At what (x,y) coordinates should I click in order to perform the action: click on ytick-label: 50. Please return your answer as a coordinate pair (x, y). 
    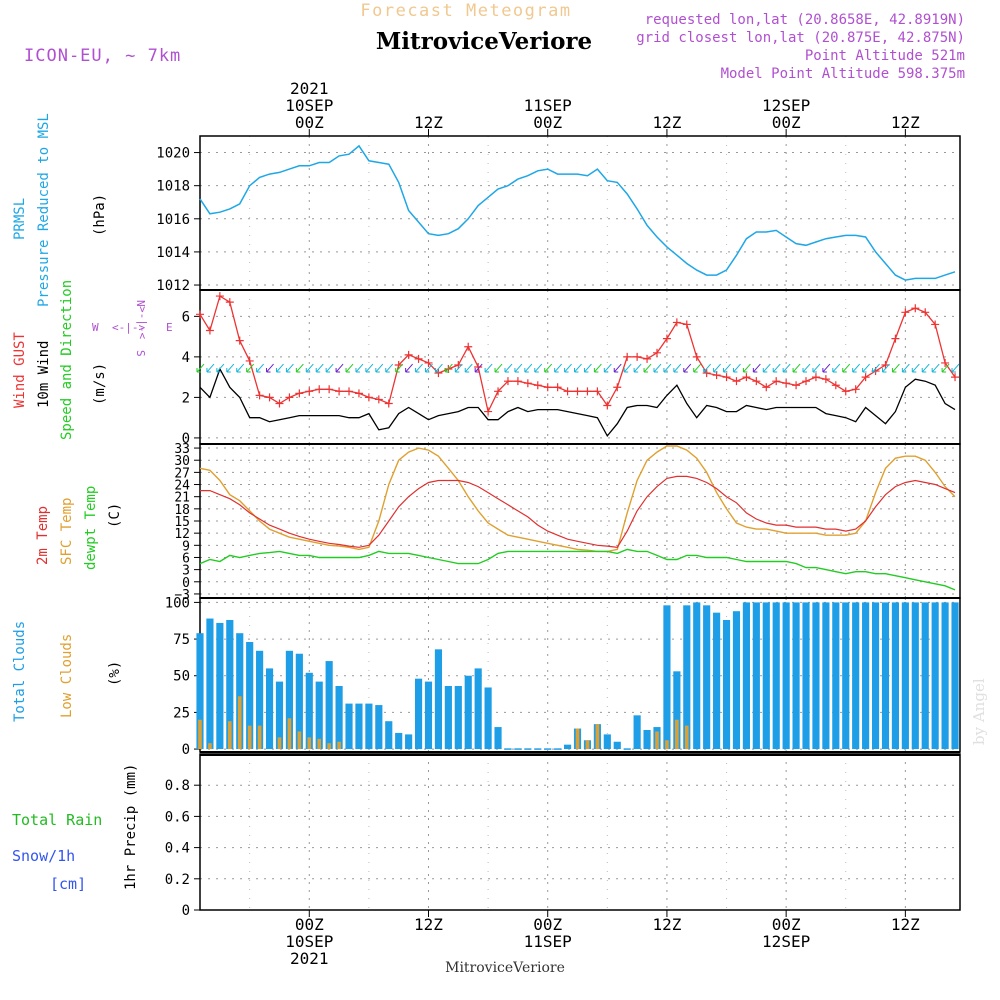
    Looking at the image, I should click on (181, 677).